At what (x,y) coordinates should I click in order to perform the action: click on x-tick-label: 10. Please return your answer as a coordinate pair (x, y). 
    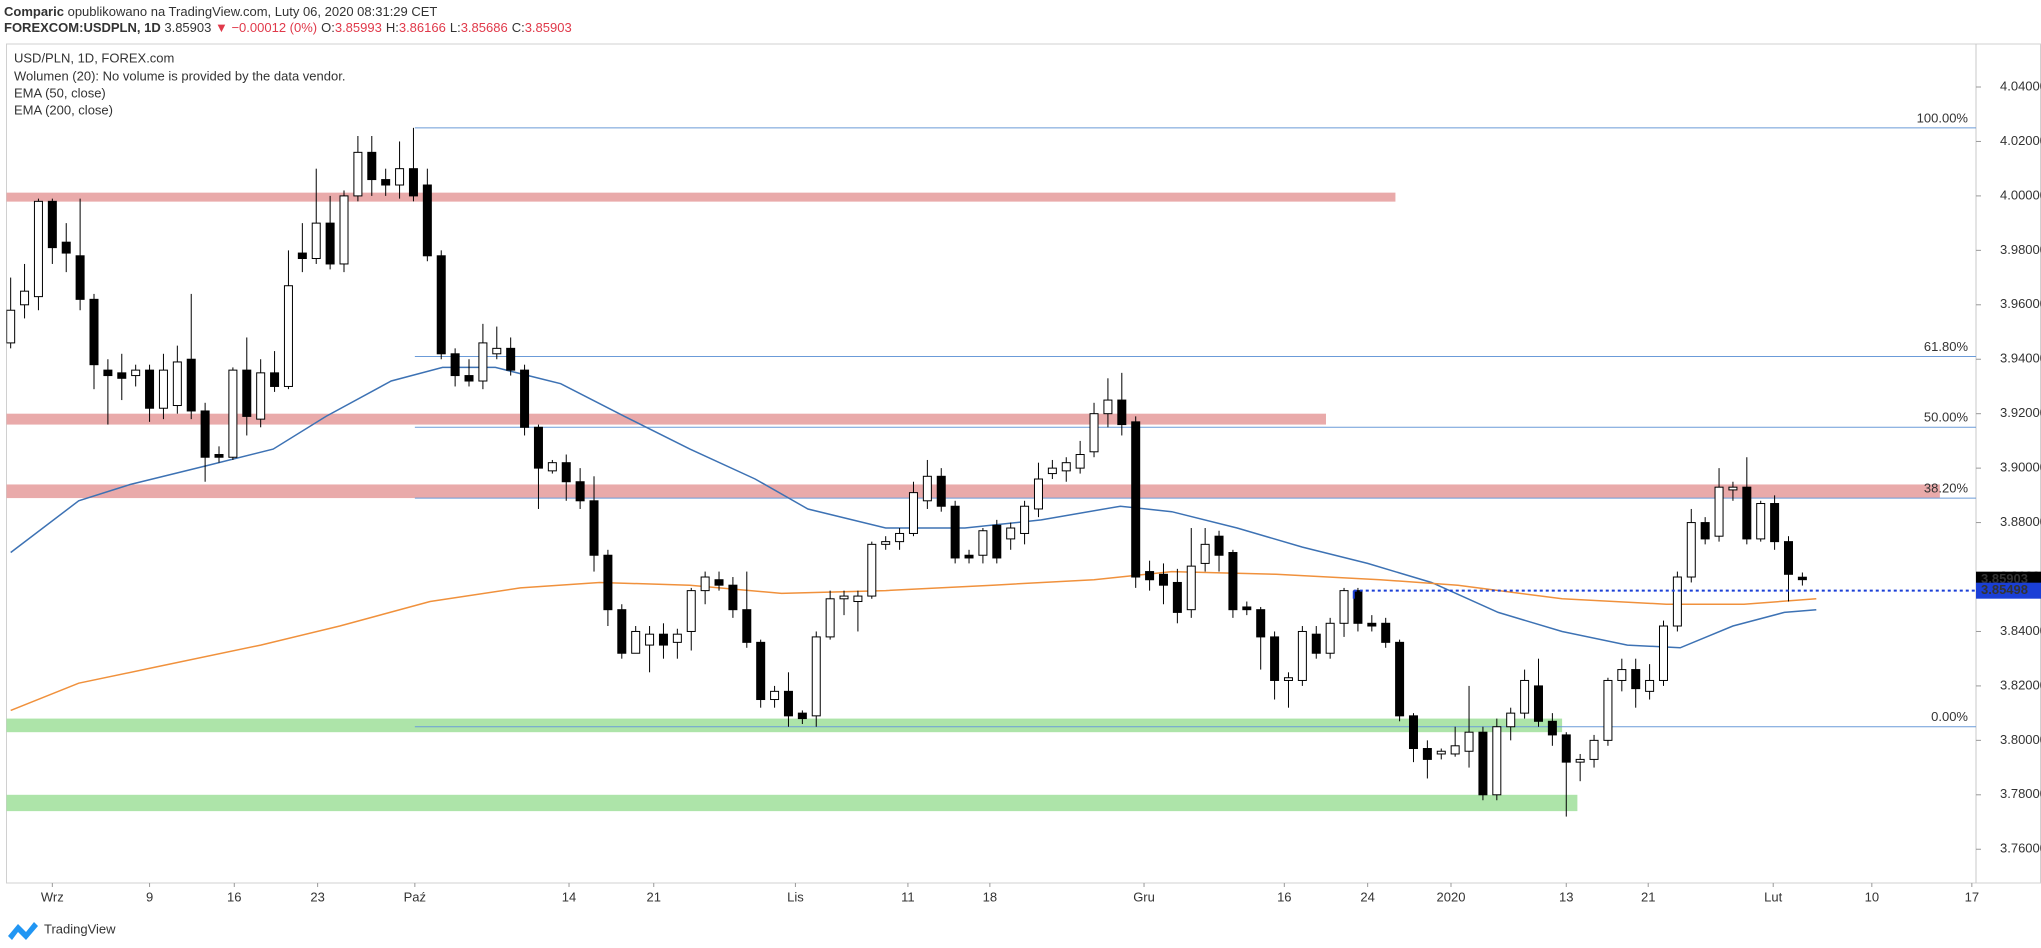
    Looking at the image, I should click on (1872, 896).